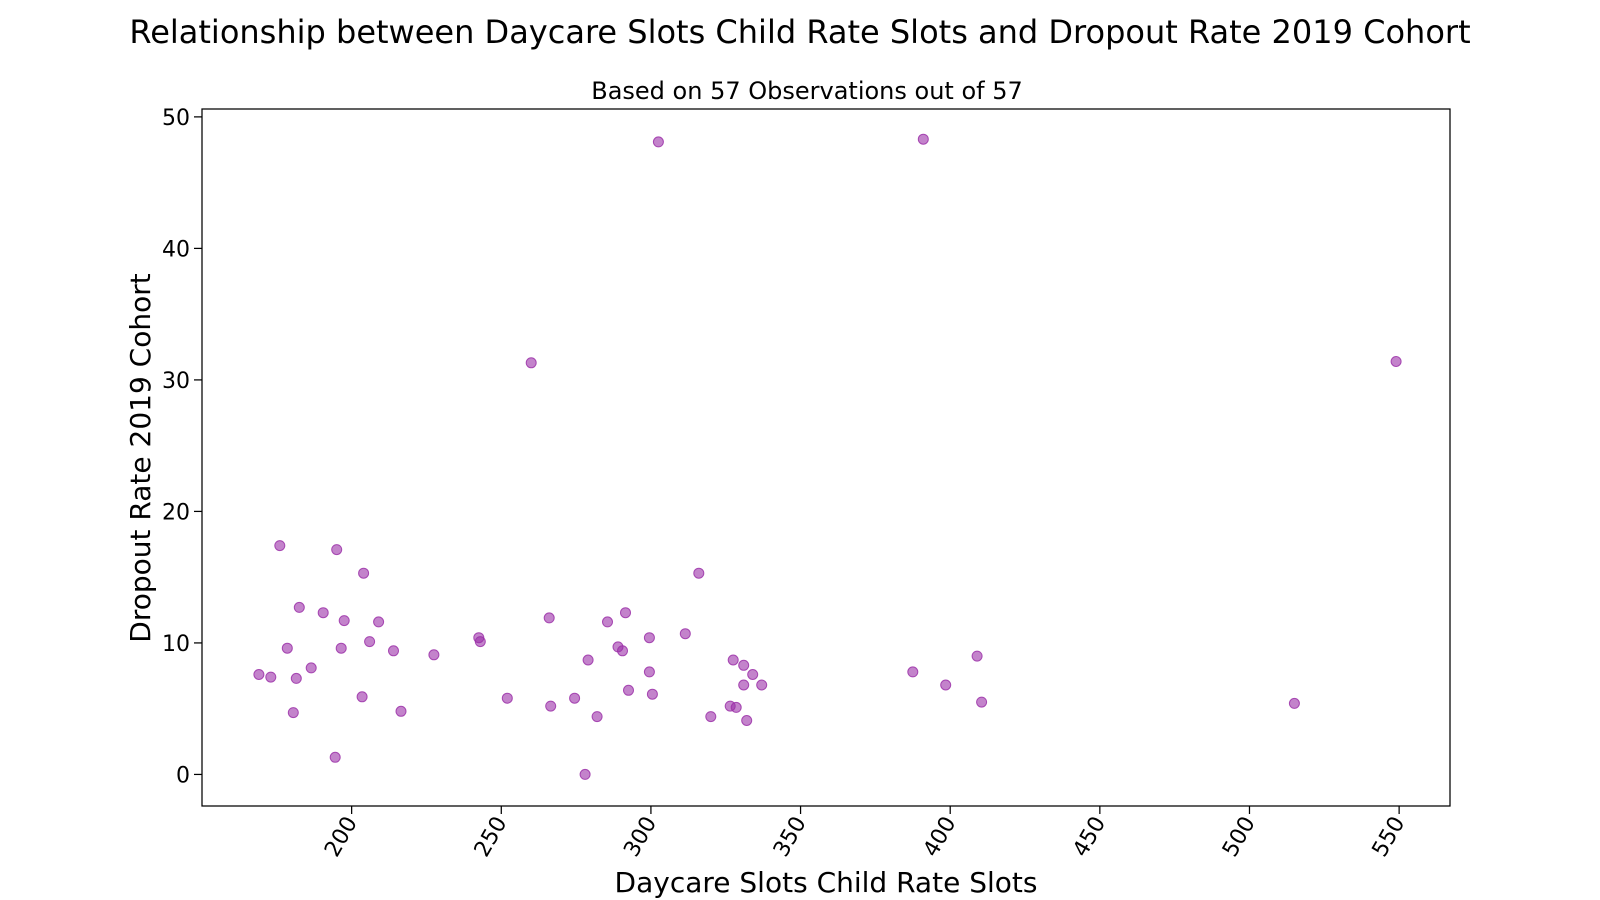 The height and width of the screenshot is (900, 1600). What do you see at coordinates (491, 837) in the screenshot?
I see `x-tick-label: 250` at bounding box center [491, 837].